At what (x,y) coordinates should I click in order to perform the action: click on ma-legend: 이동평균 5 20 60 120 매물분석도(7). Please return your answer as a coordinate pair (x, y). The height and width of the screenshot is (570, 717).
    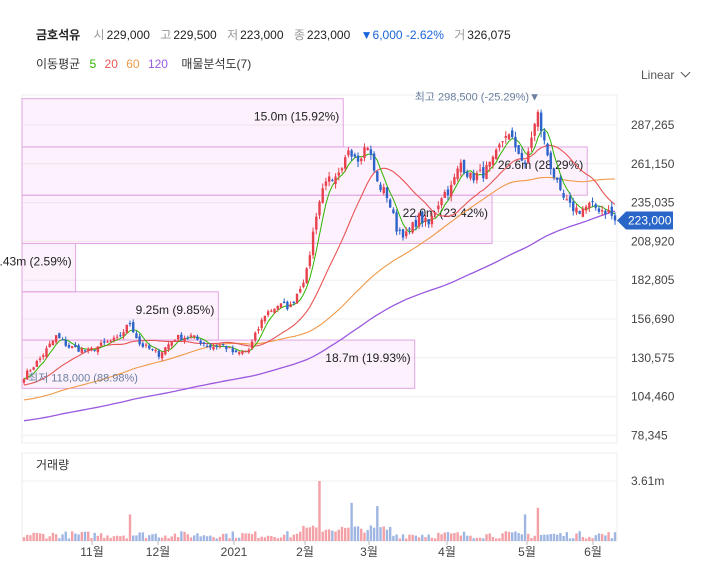
    Looking at the image, I should click on (146, 63).